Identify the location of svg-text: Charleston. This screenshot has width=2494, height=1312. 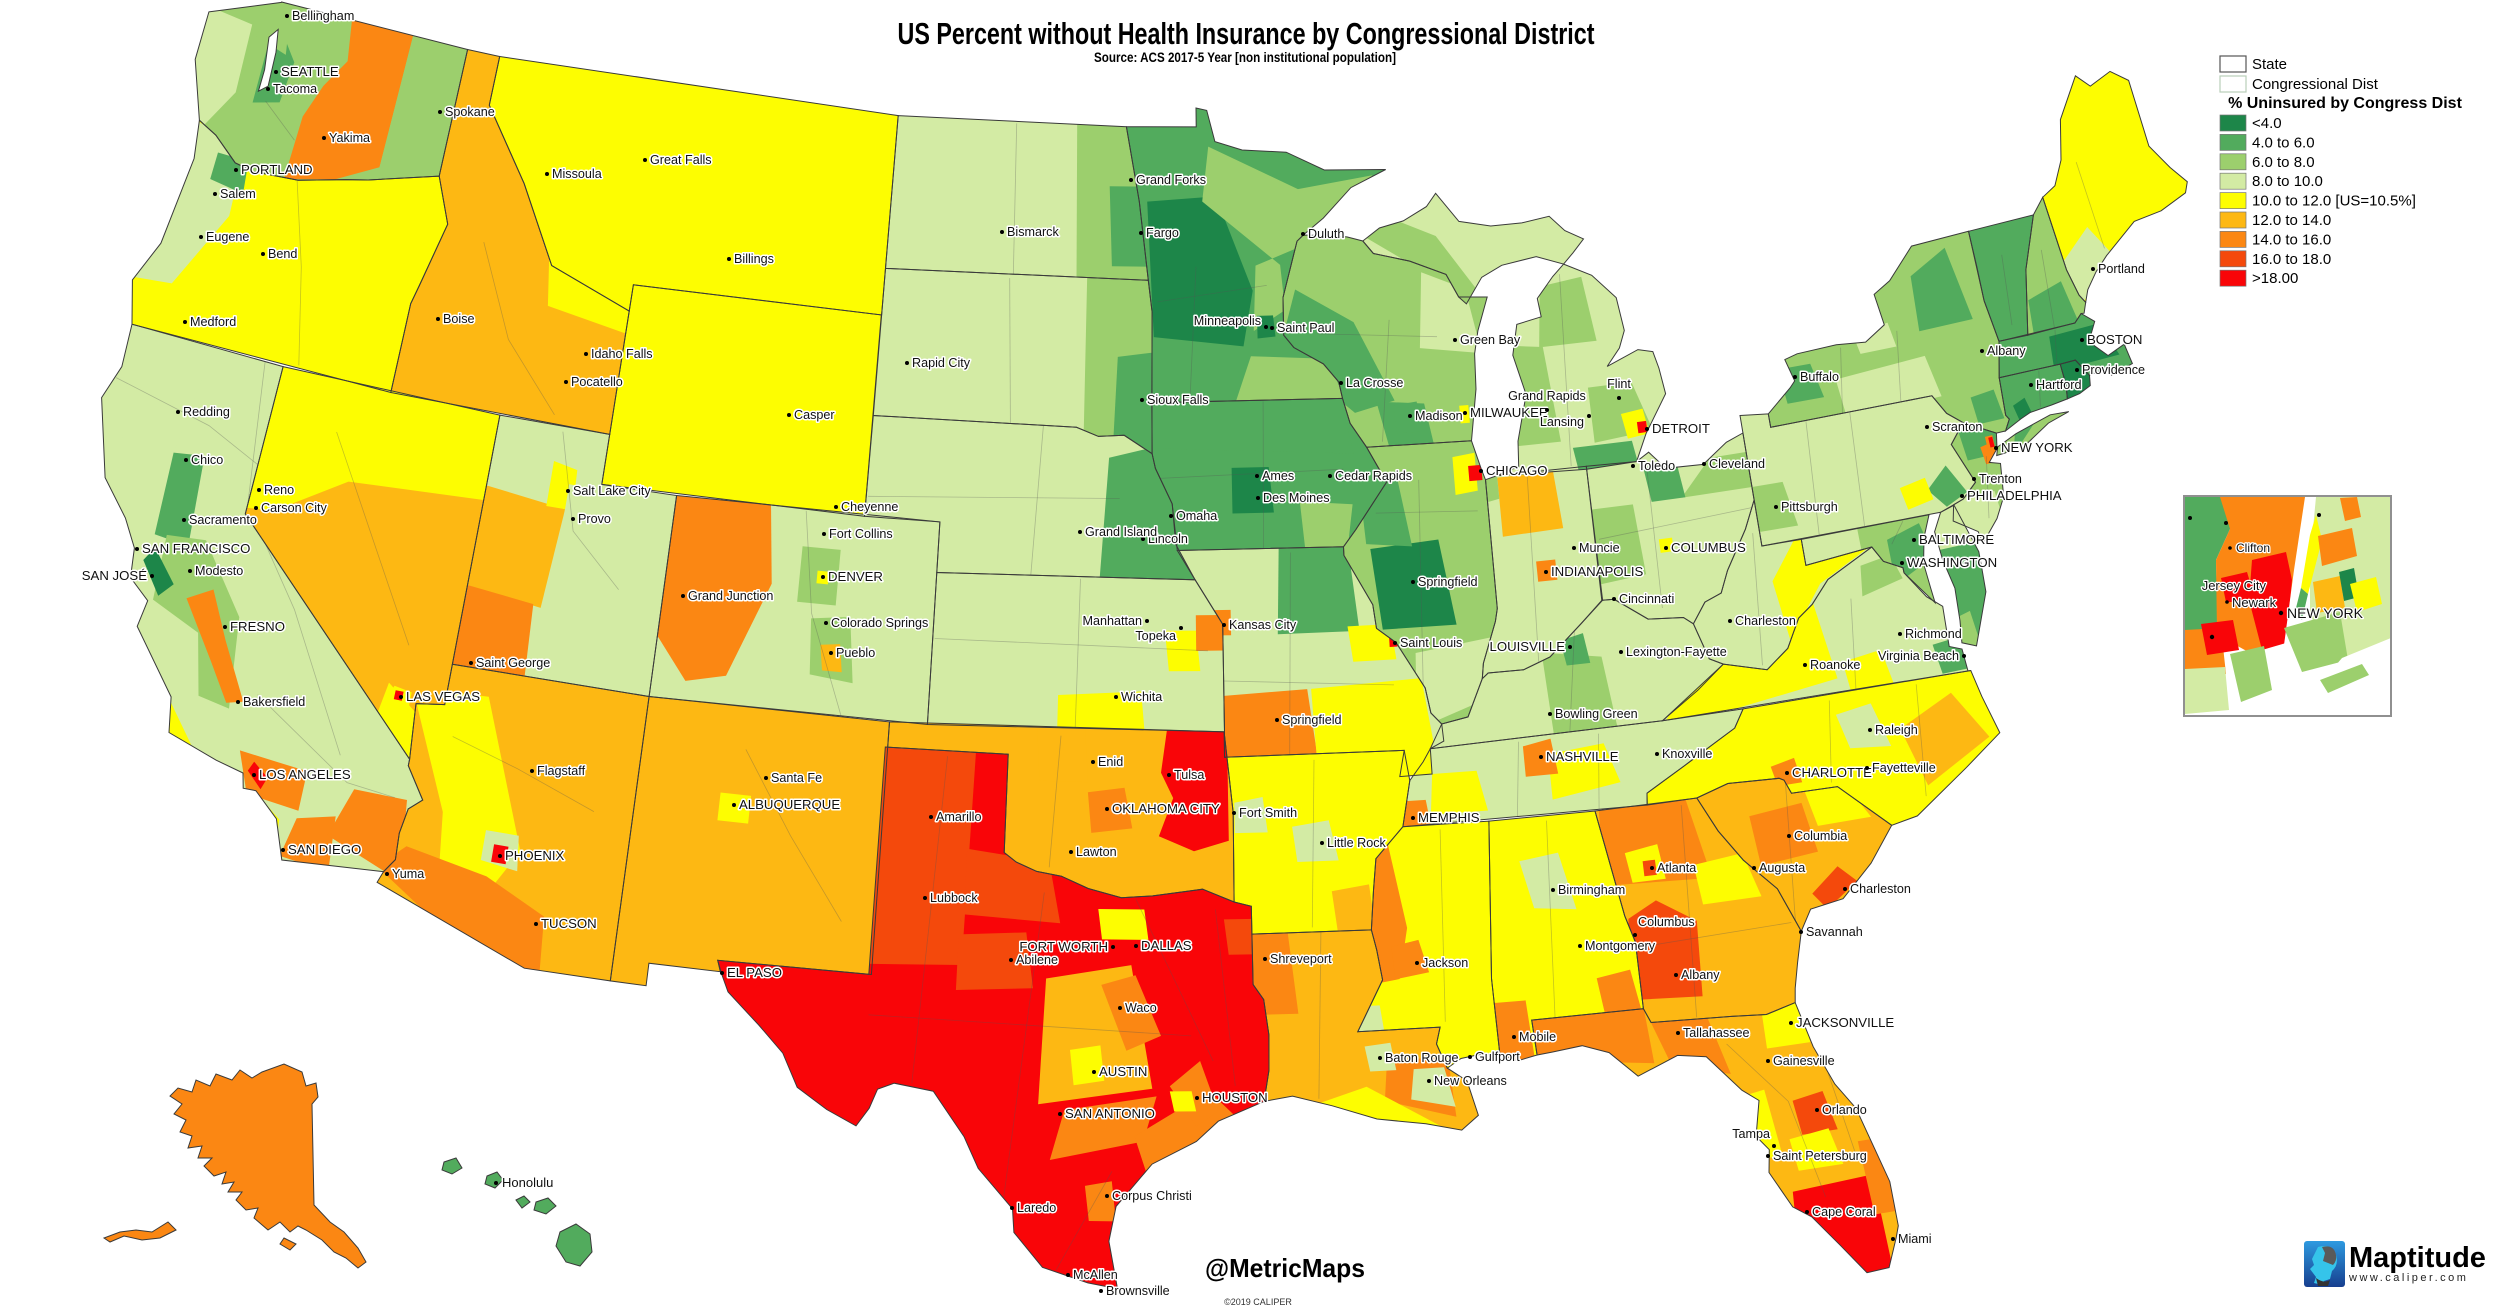
(1880, 889).